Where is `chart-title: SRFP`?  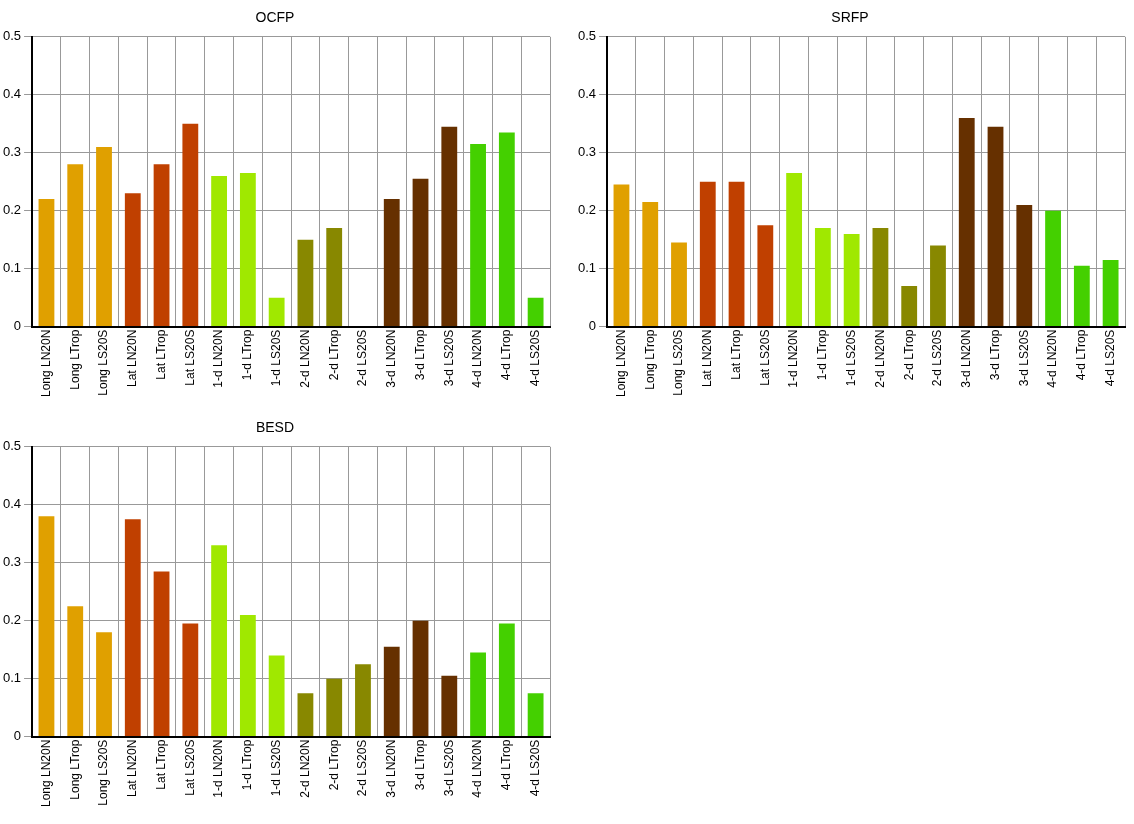
chart-title: SRFP is located at coordinates (850, 17).